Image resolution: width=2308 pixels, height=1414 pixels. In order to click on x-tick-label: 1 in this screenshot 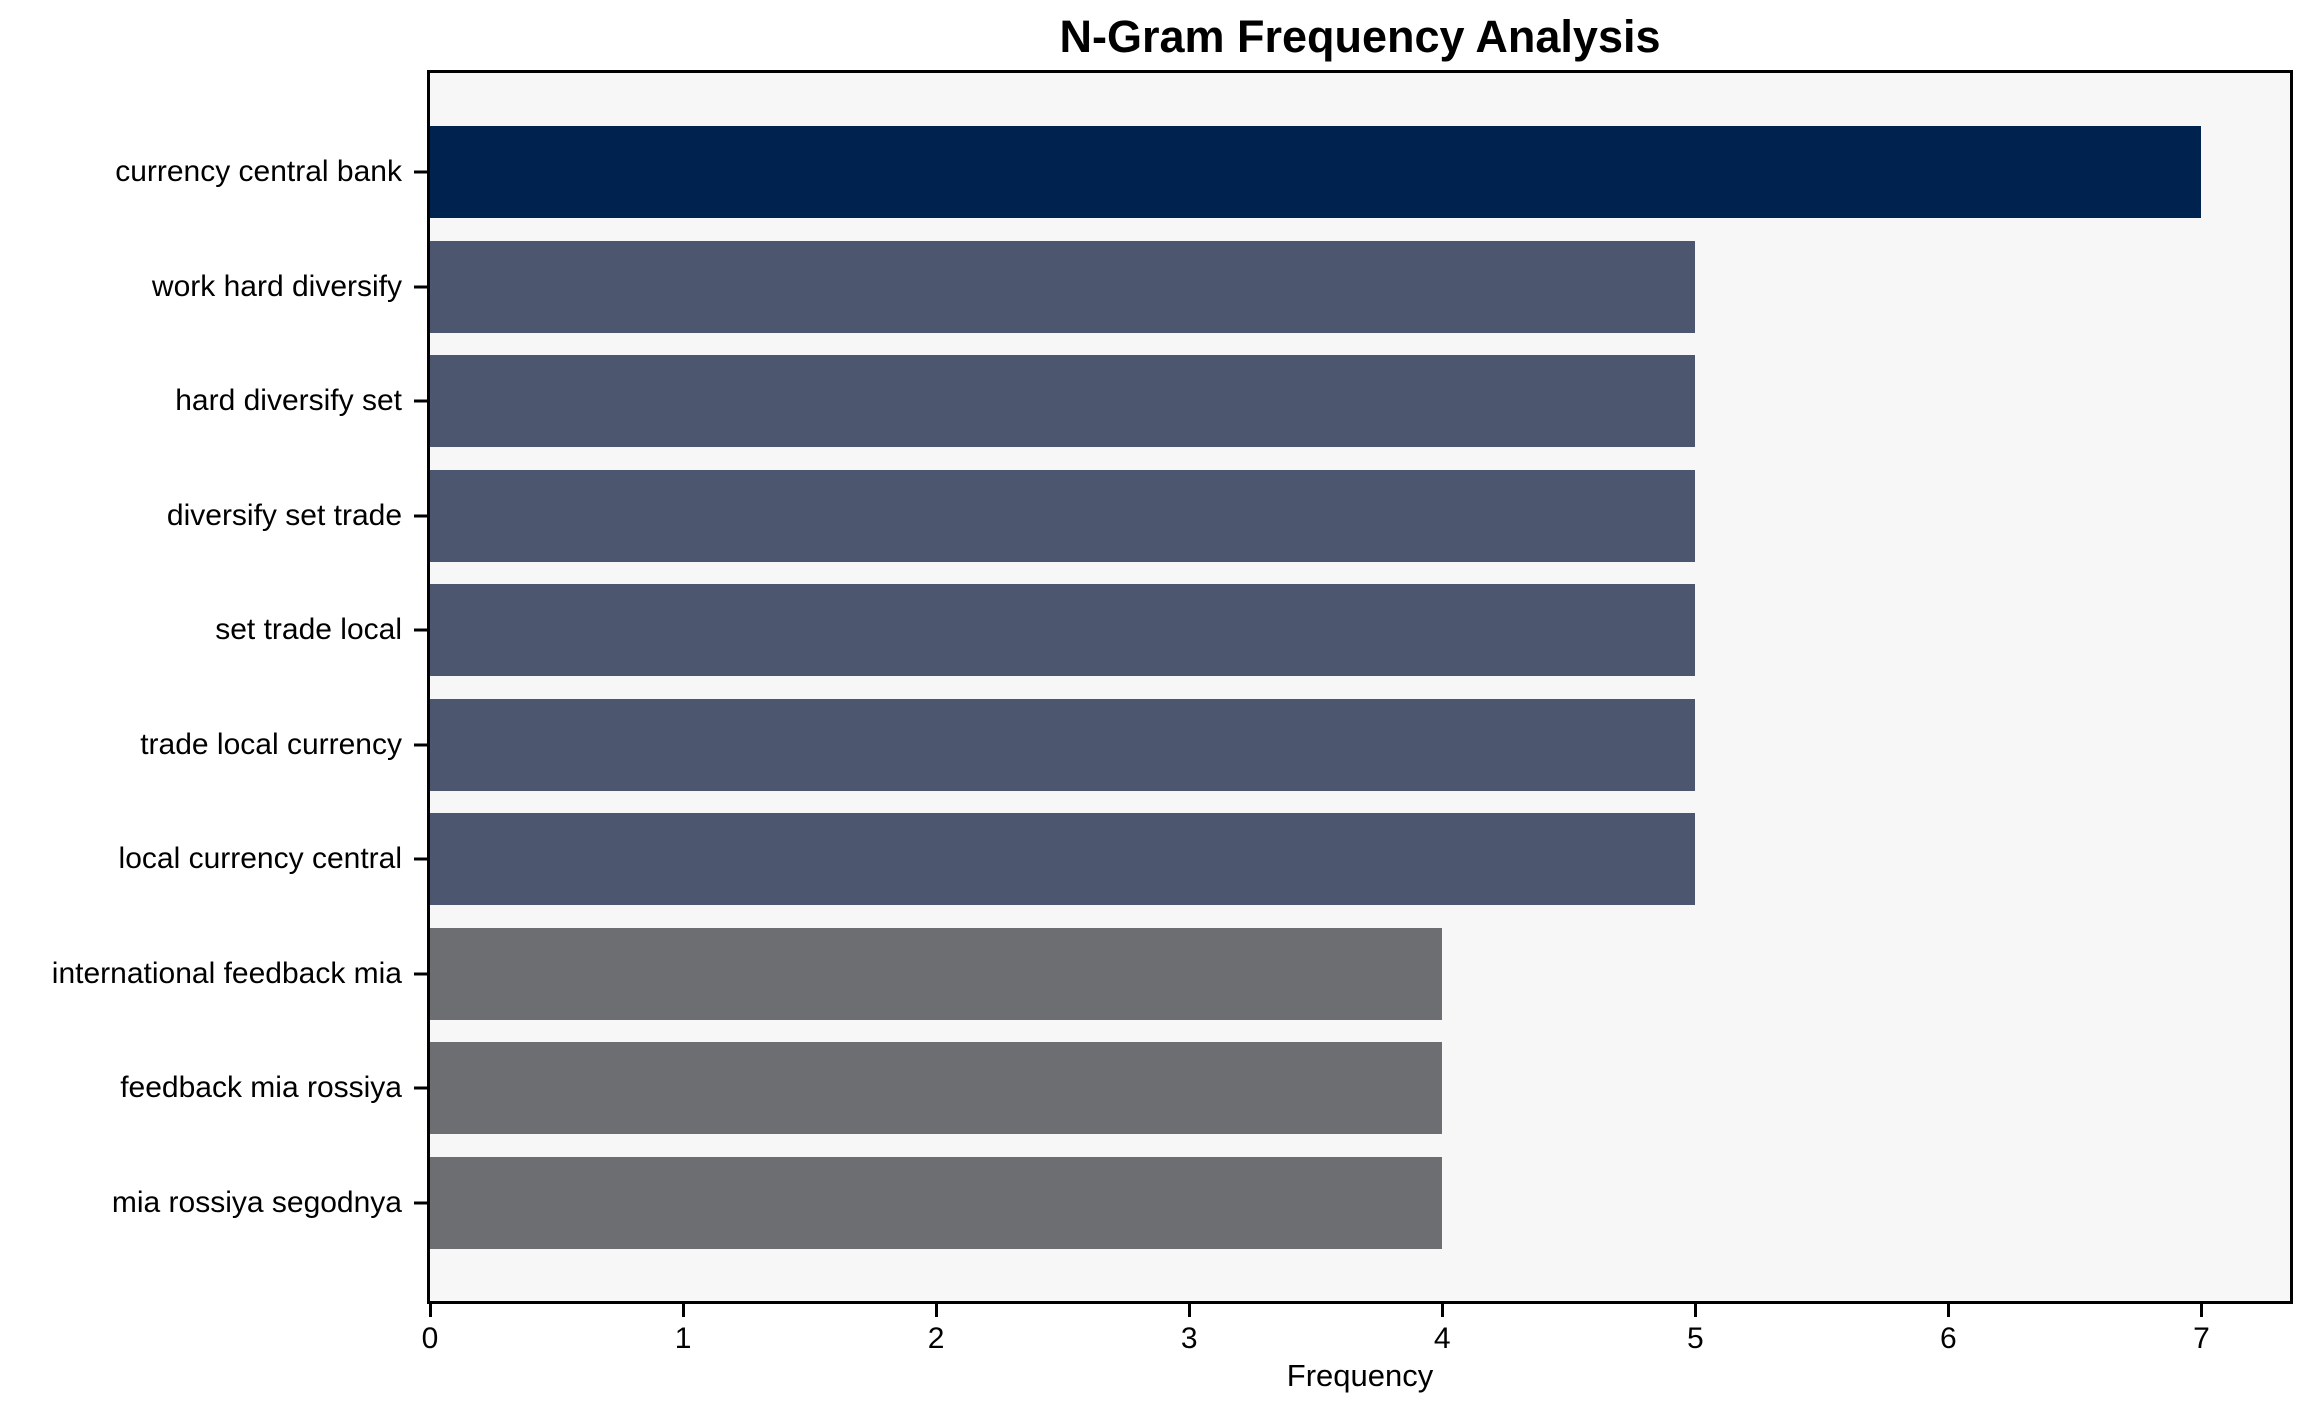, I will do `click(683, 1338)`.